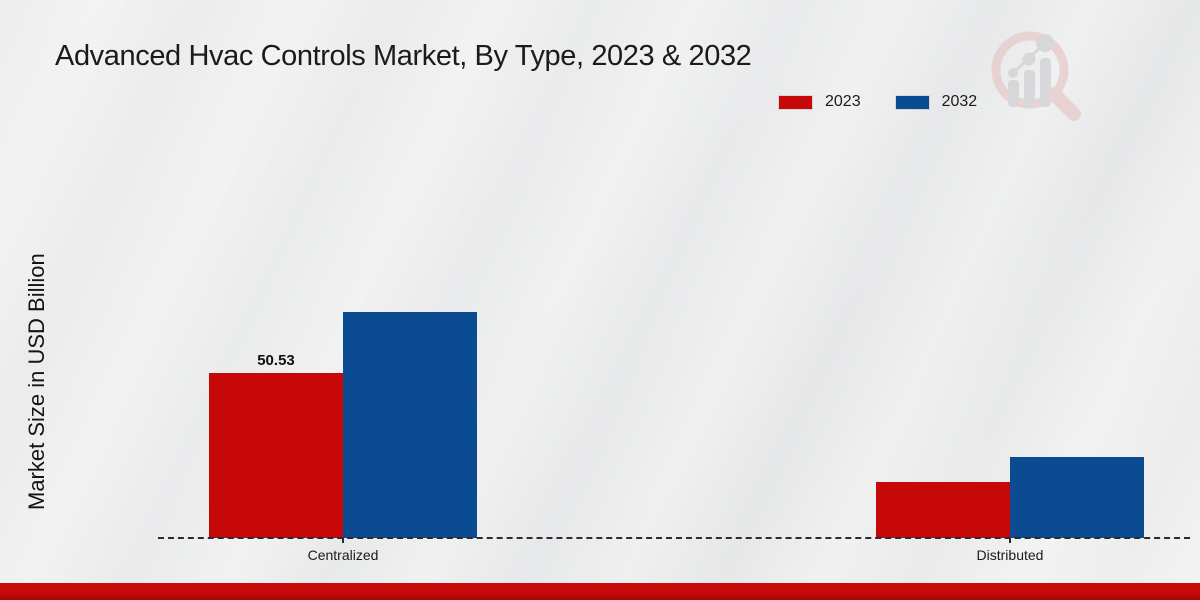  What do you see at coordinates (943, 510) in the screenshot?
I see `bar-2023-distributed` at bounding box center [943, 510].